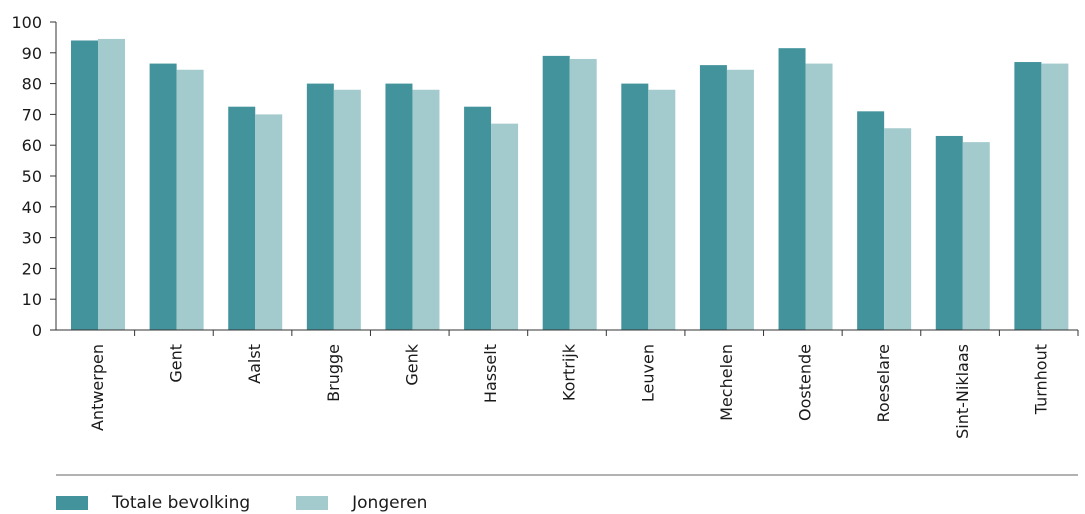 Image resolution: width=1085 pixels, height=514 pixels. Describe the element at coordinates (805, 382) in the screenshot. I see `category-label: Oostende` at that location.